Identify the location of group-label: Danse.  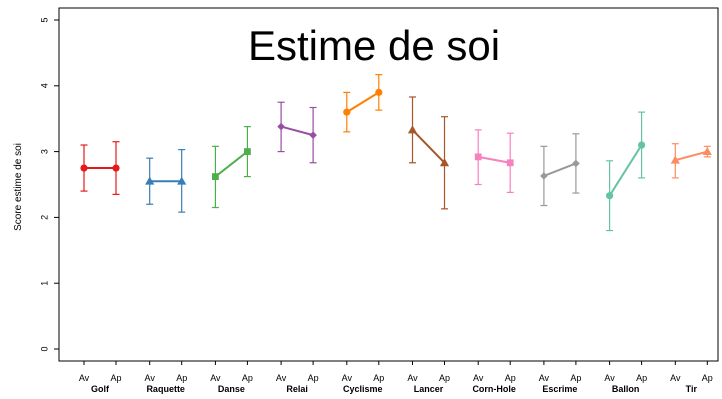
(231, 389).